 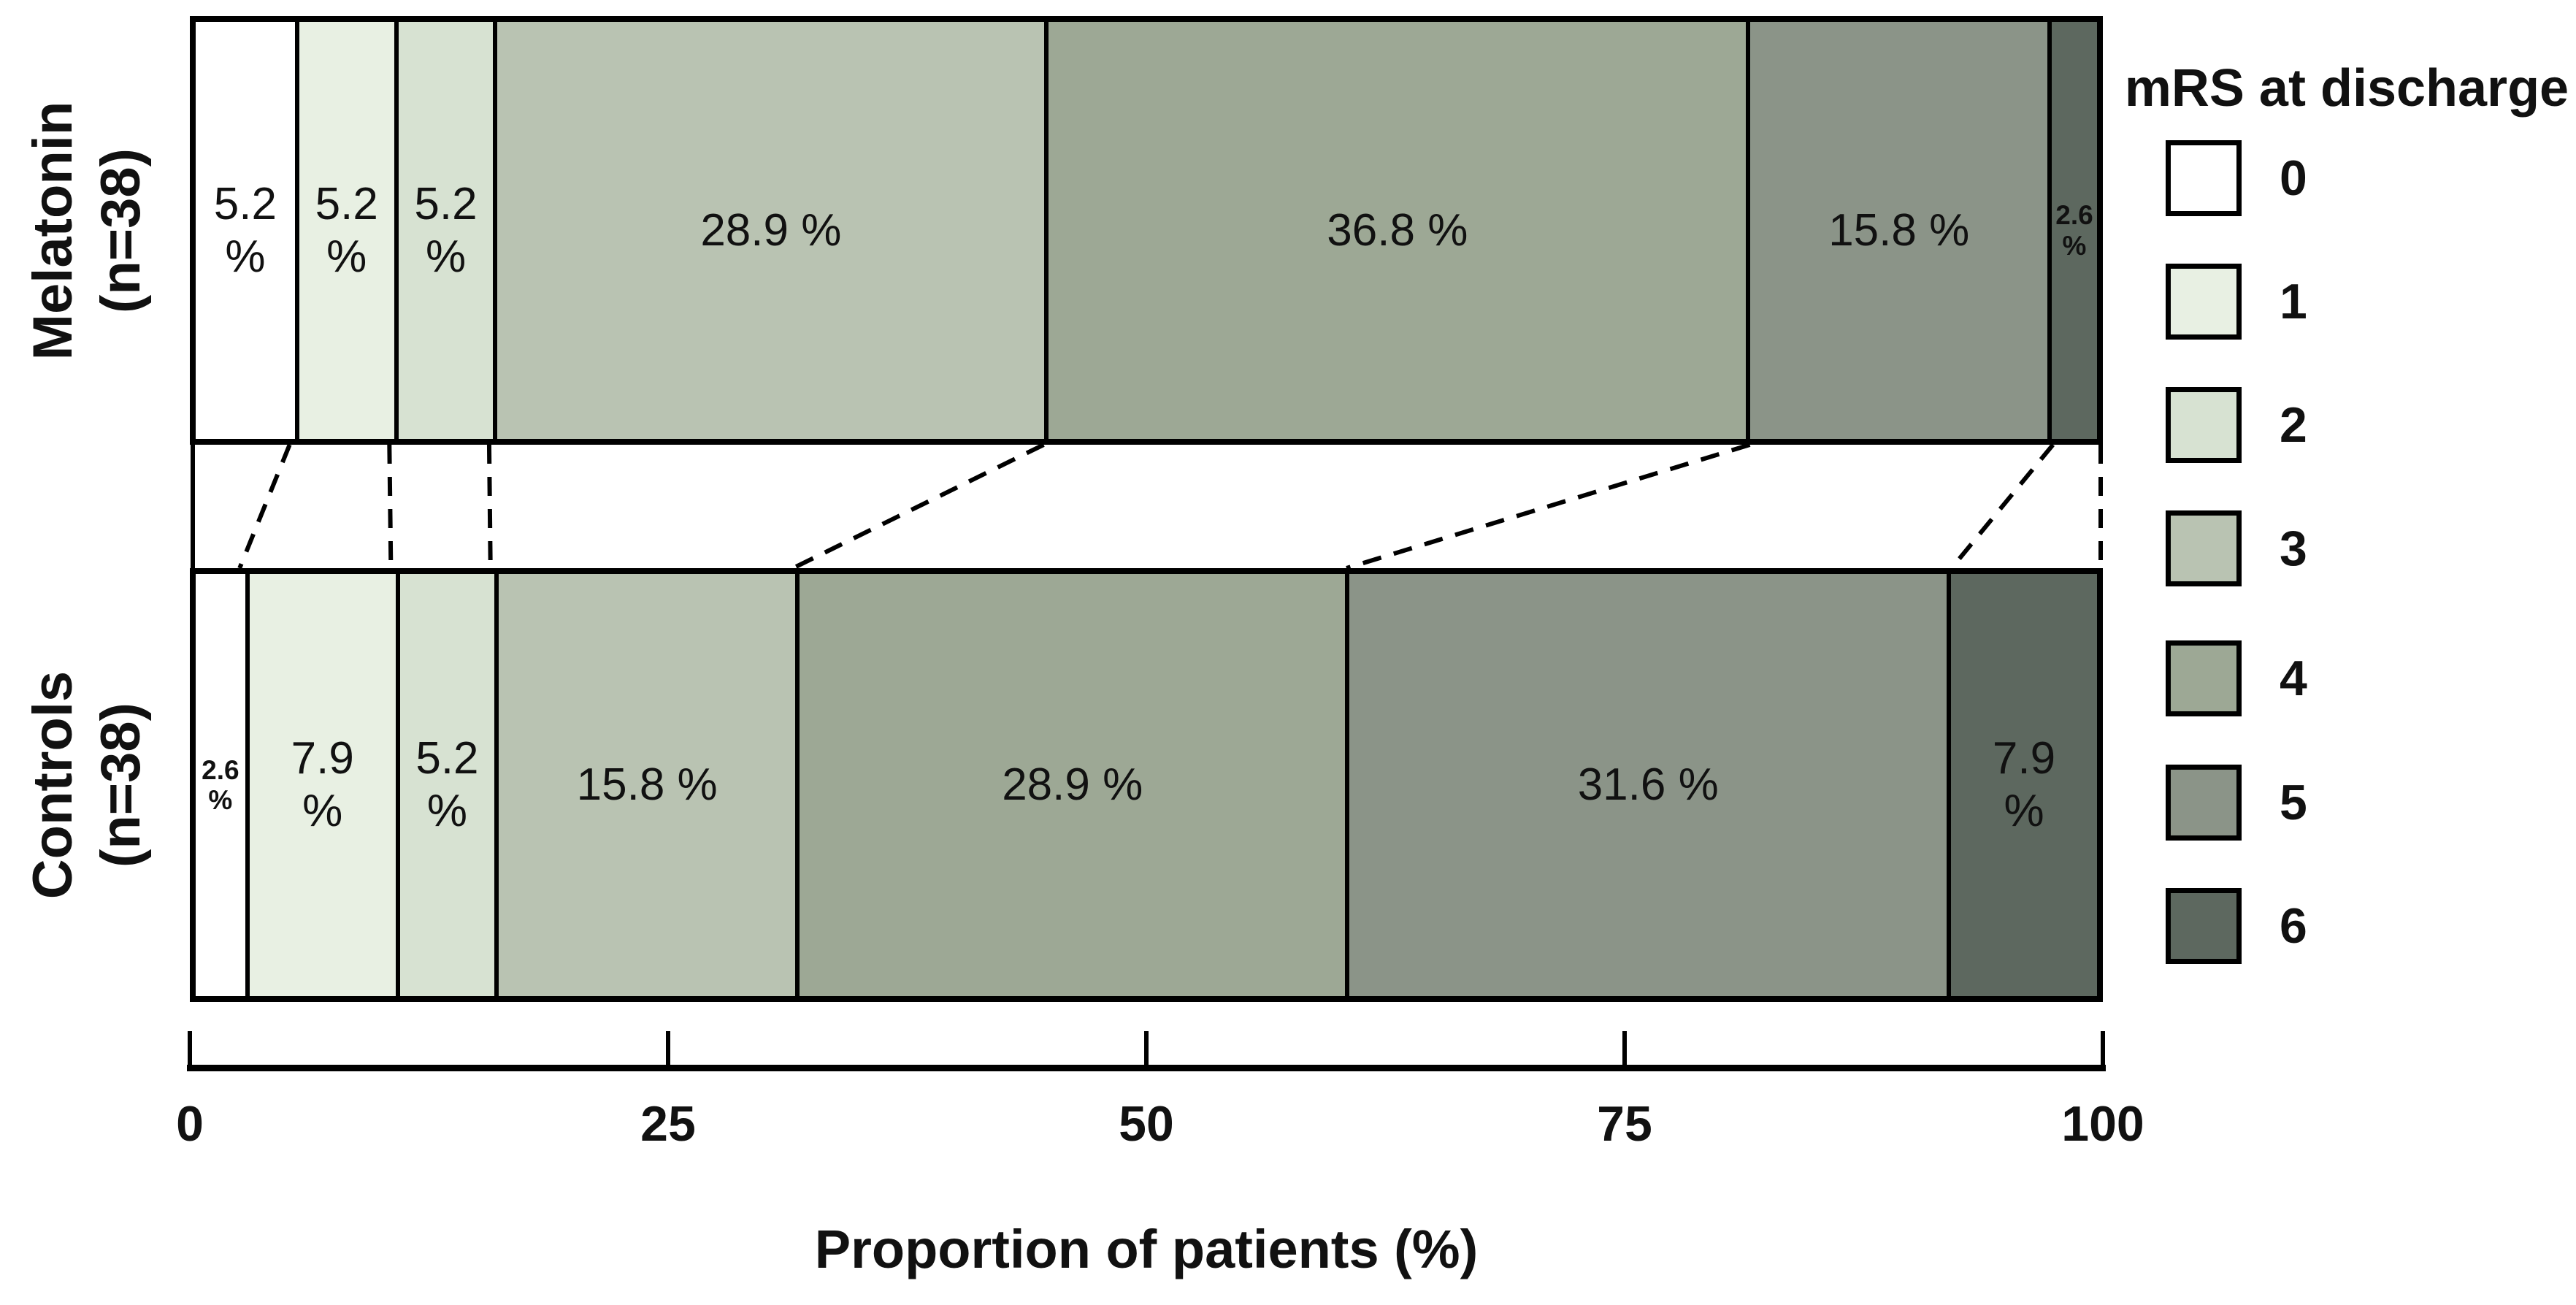 I want to click on x-axis-tick-label: 0, so click(x=190, y=1124).